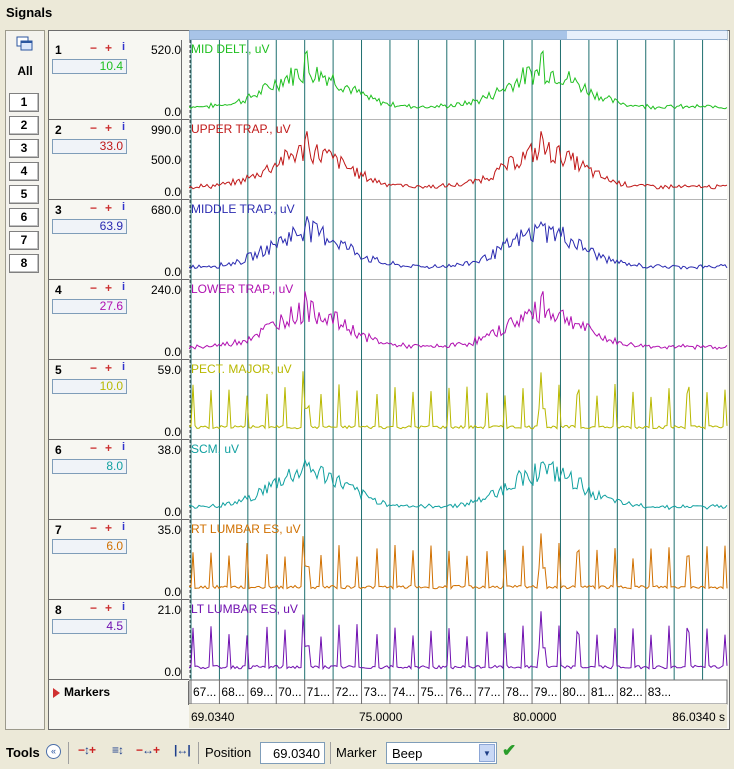  Describe the element at coordinates (89, 226) in the screenshot. I see `channel-value-field: 63.9` at that location.